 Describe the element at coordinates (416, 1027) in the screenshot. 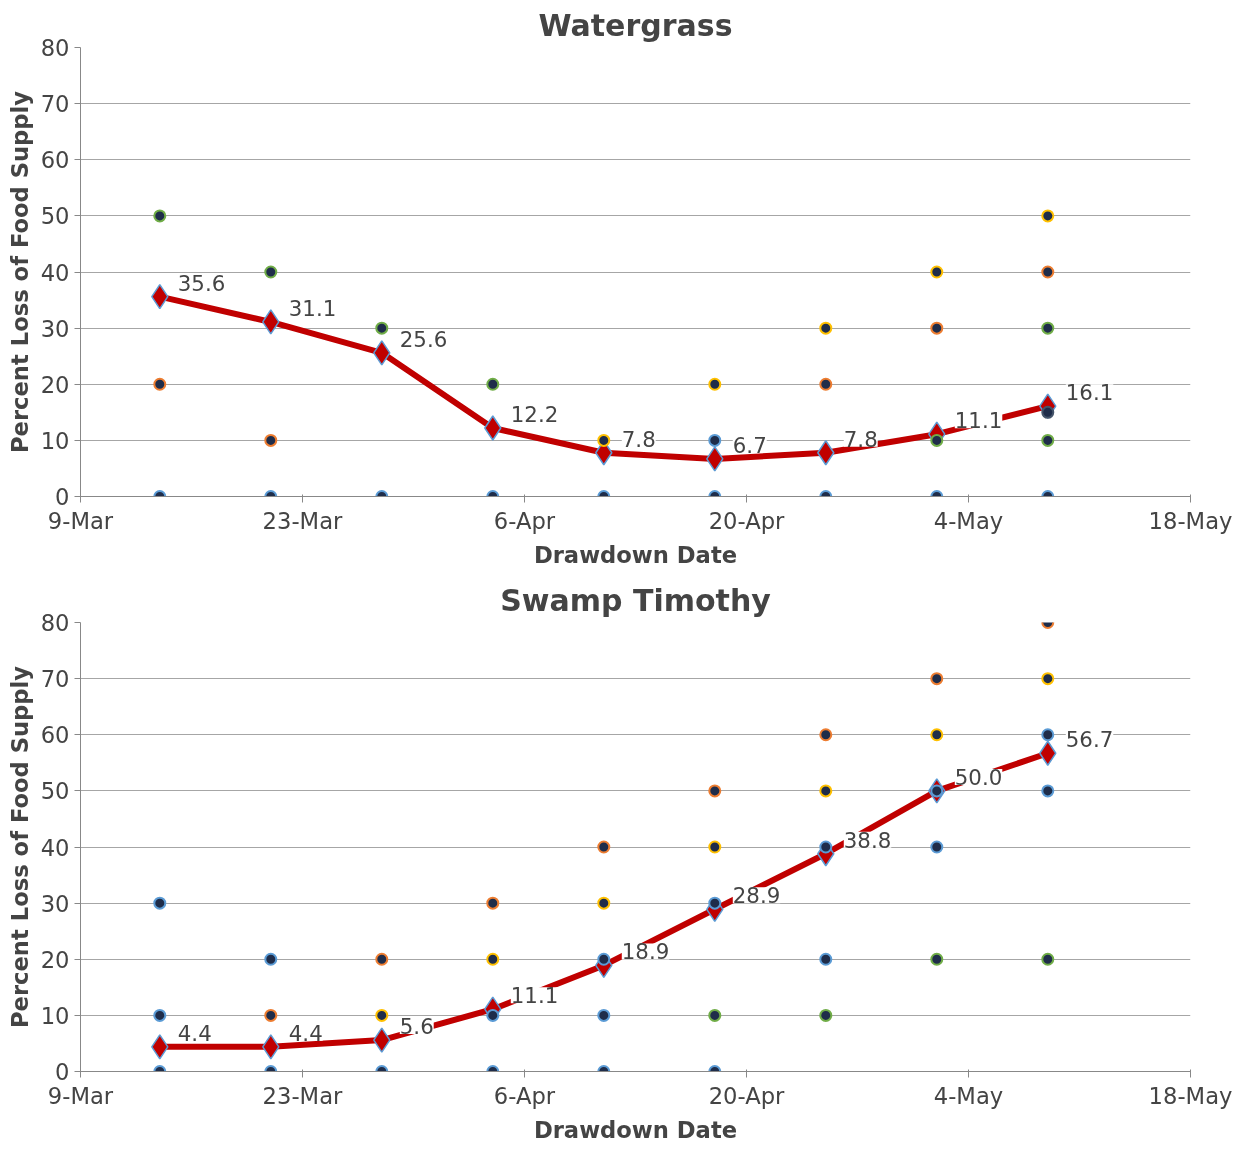

I see `data-label: 5.6` at that location.